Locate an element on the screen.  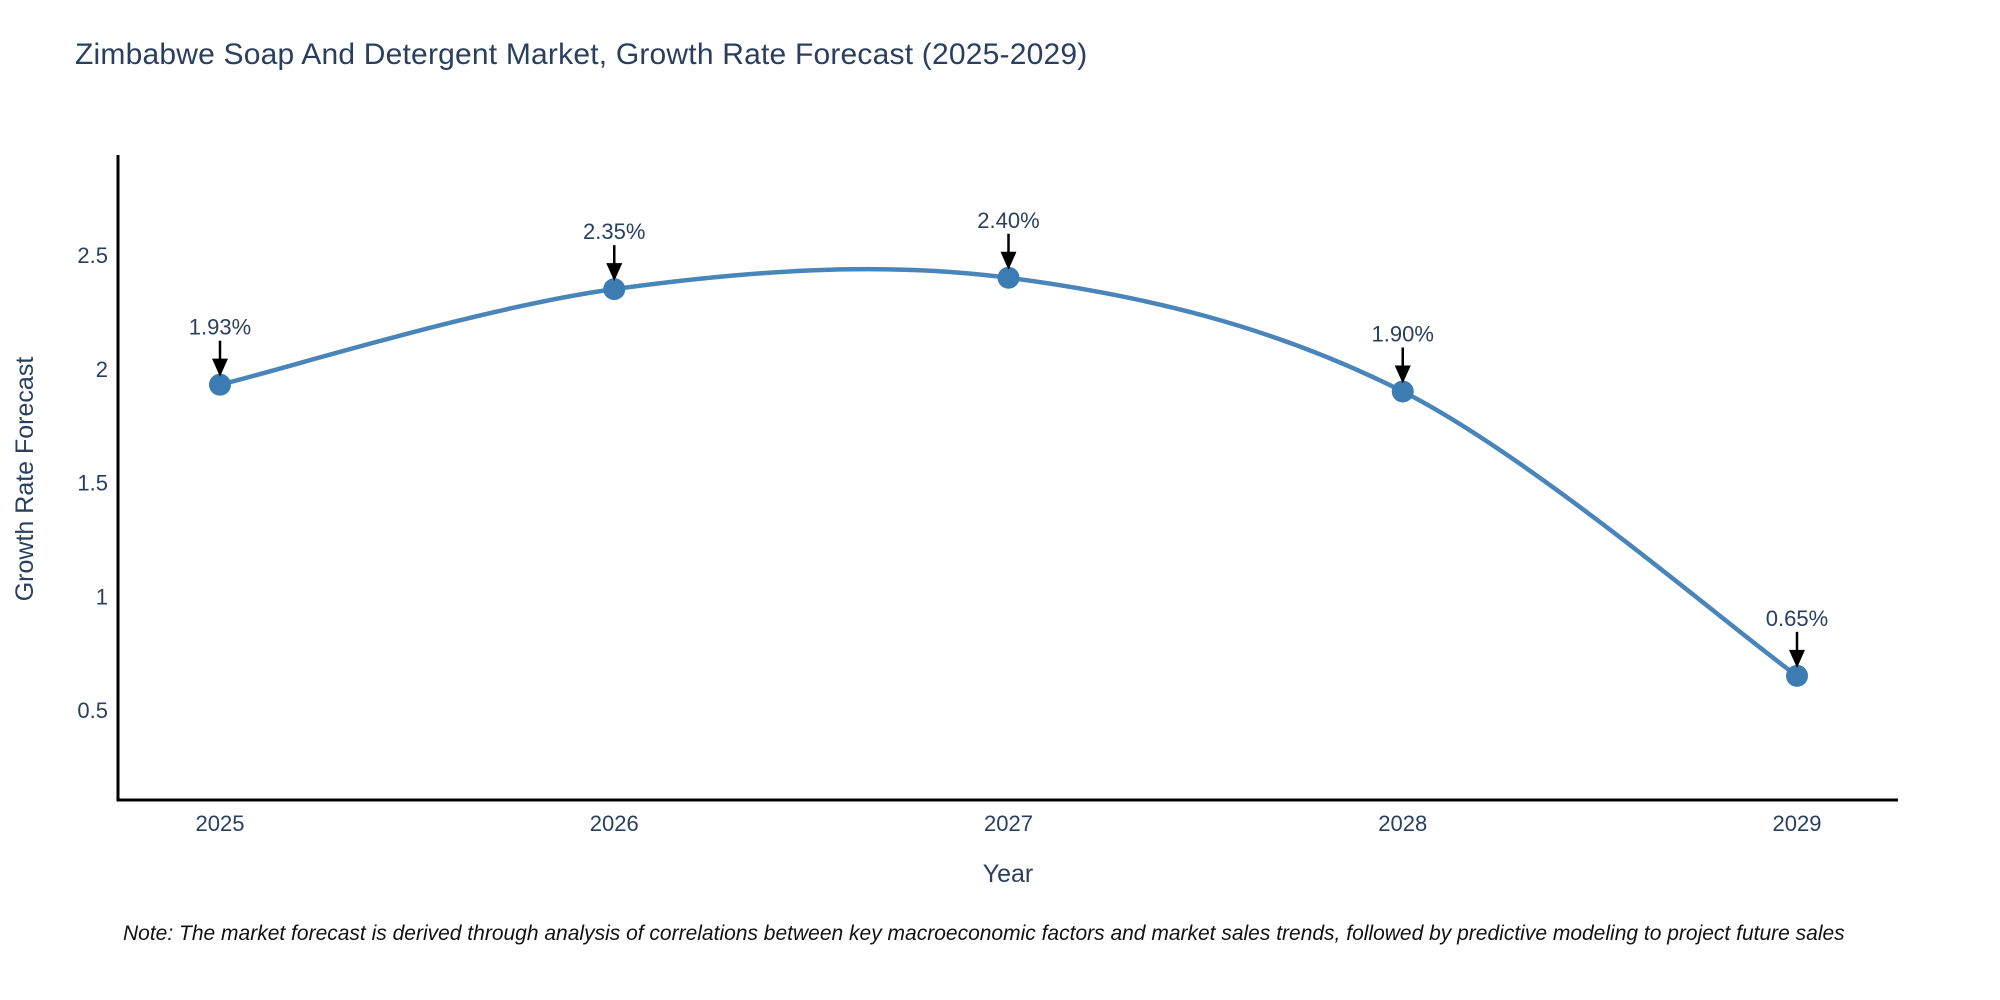
y-tick-label: 1.5 is located at coordinates (92, 483).